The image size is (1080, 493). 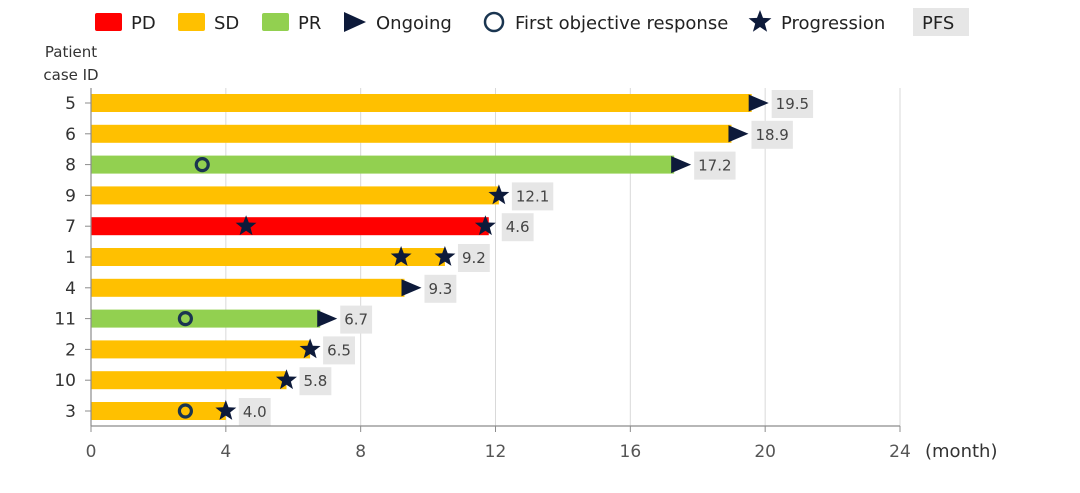 I want to click on pfs-value-label: 5.8, so click(x=316, y=381).